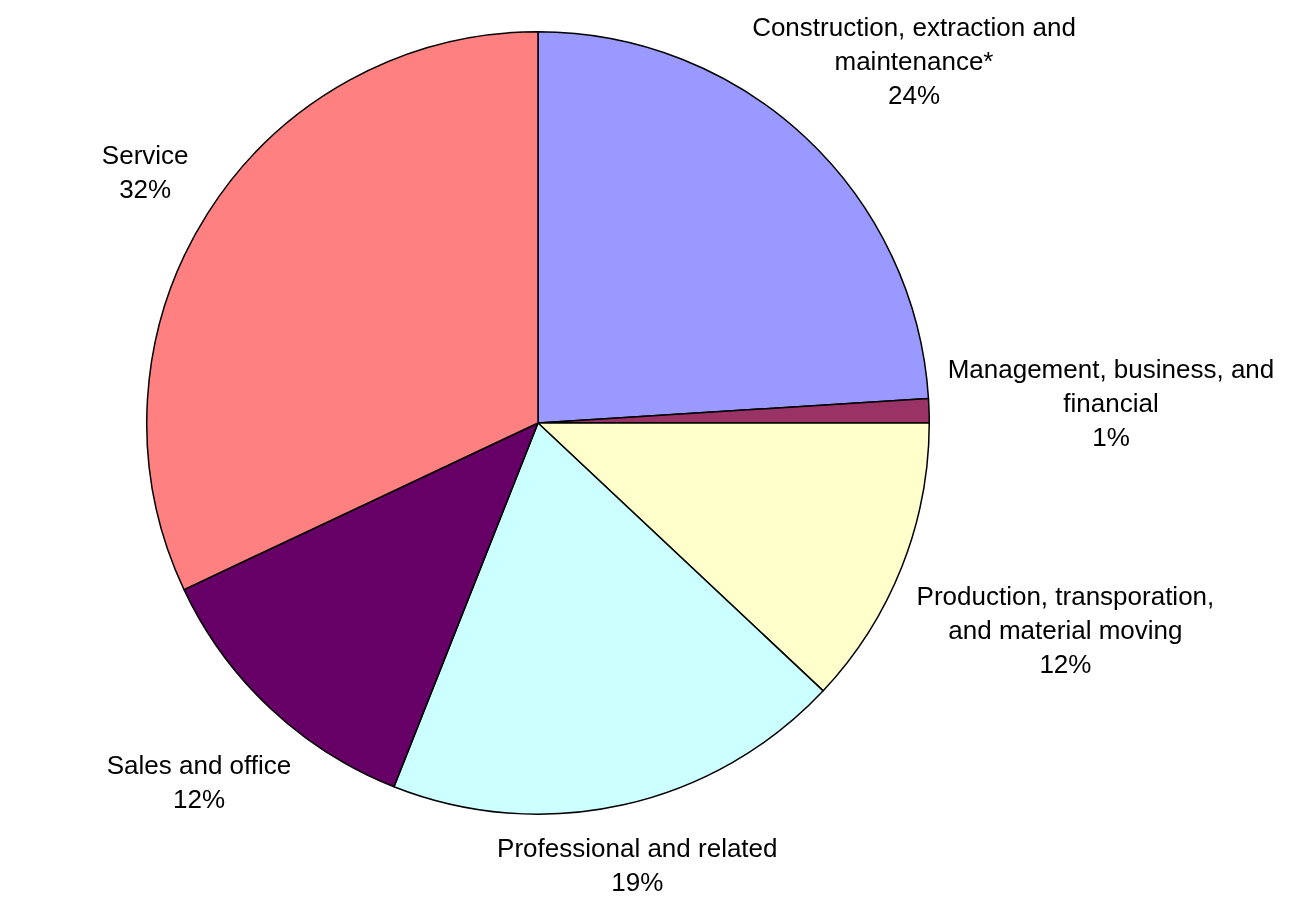 The image size is (1295, 911). Describe the element at coordinates (1111, 386) in the screenshot. I see `slice-label: Management, business, and financial` at that location.